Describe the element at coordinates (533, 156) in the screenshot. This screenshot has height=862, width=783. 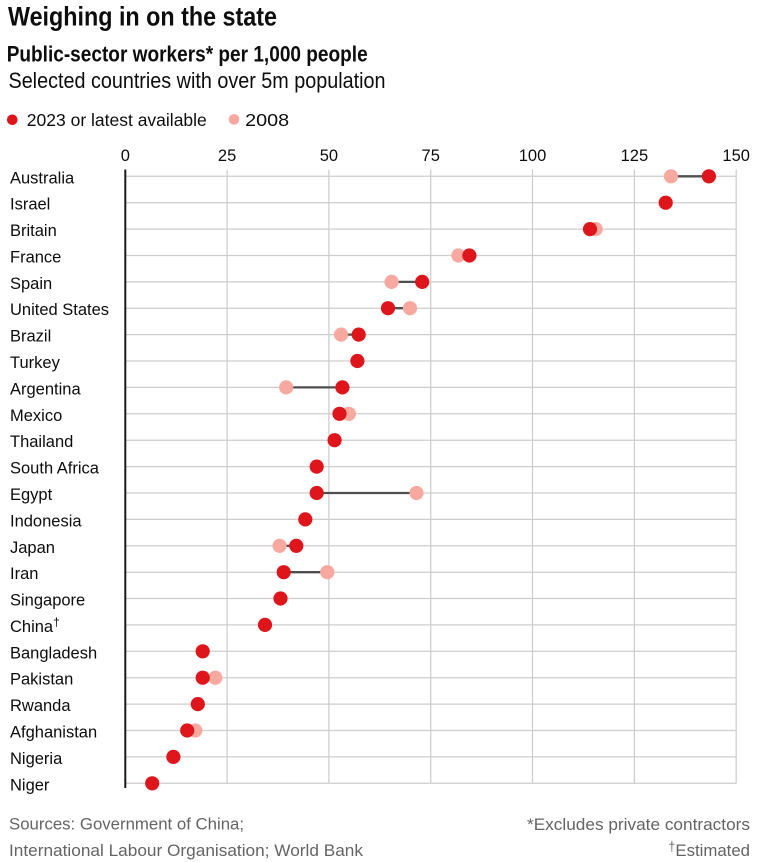
I see `svg-text: 100` at that location.